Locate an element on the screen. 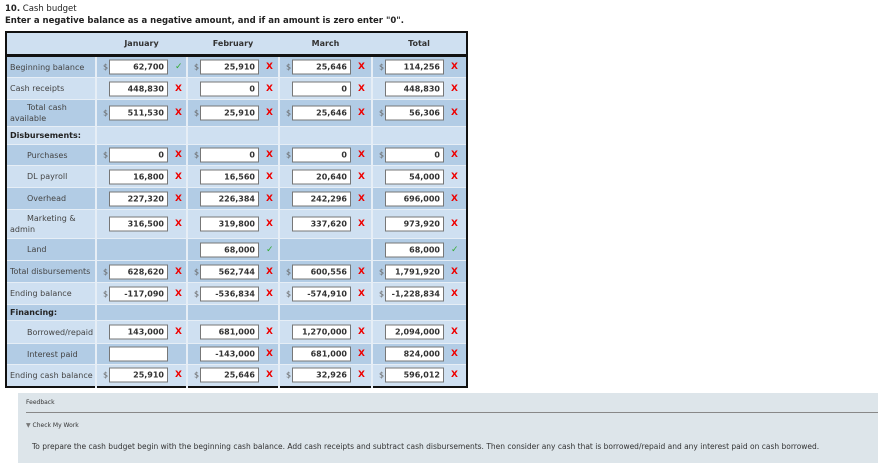  amount-input-february: 226,384 is located at coordinates (229, 198).